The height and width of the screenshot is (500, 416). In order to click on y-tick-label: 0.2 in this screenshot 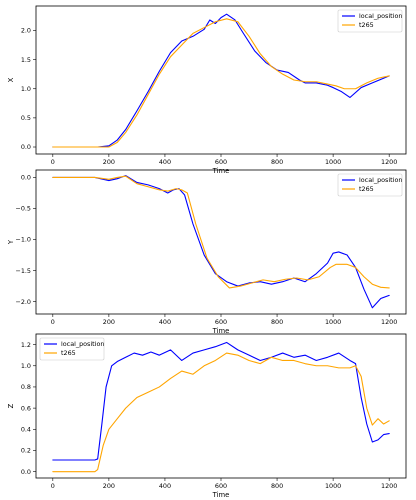, I will do `click(26, 451)`.